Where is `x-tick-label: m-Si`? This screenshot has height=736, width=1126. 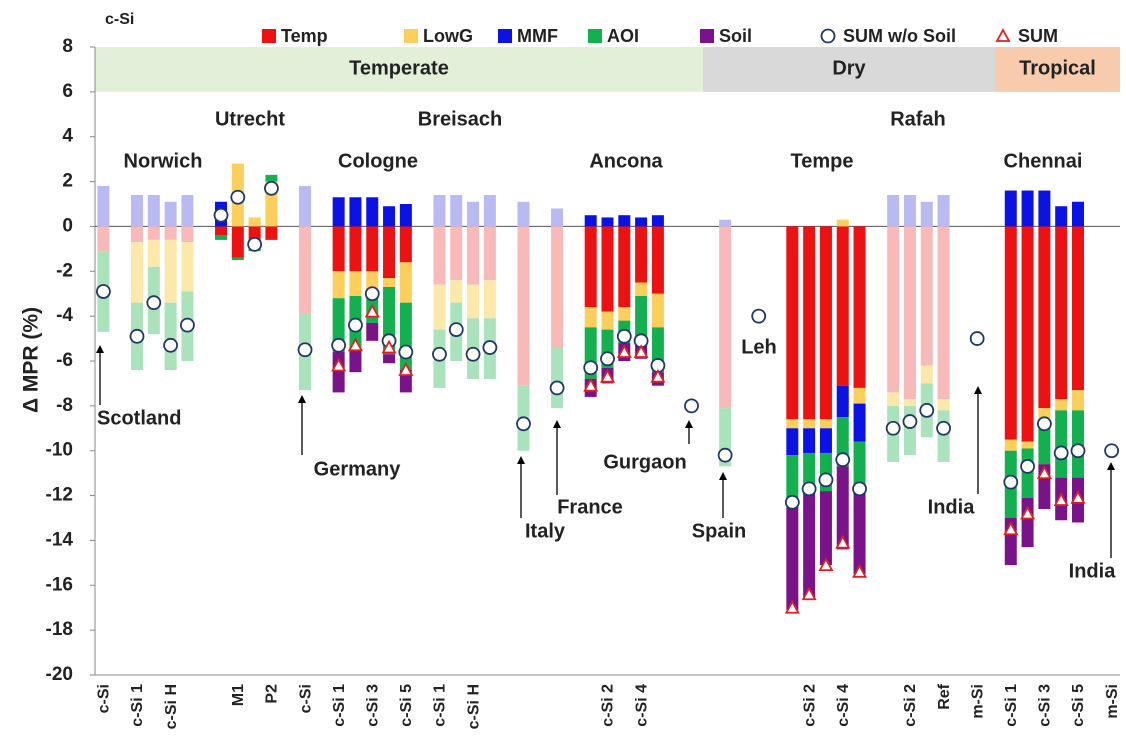 x-tick-label: m-Si is located at coordinates (977, 701).